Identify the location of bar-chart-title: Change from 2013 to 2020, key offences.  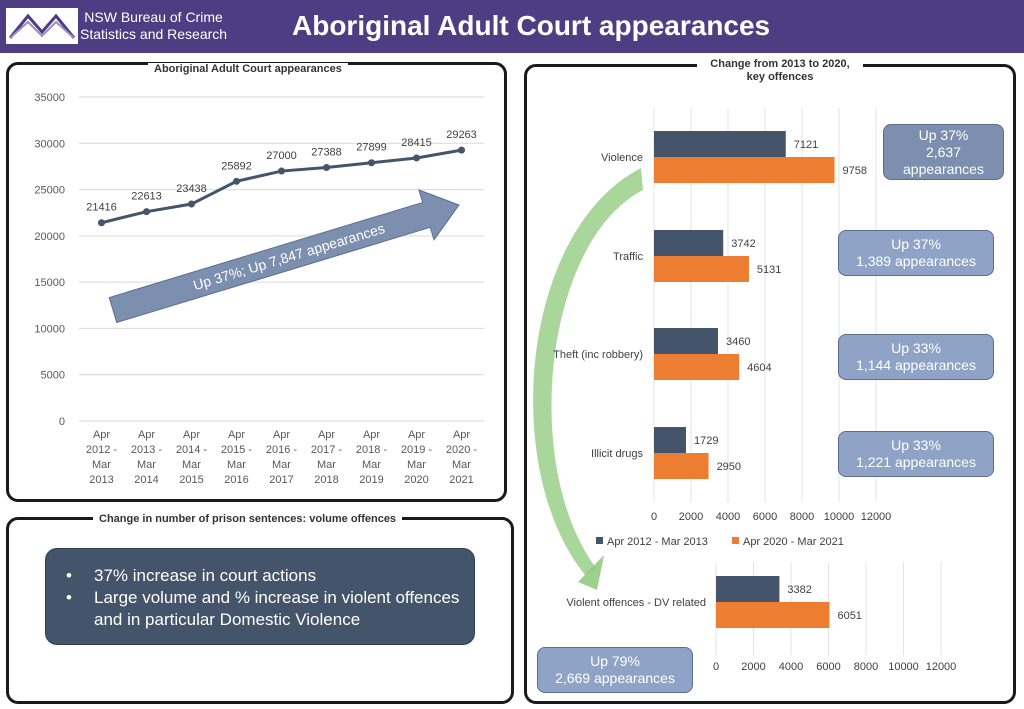
(780, 71).